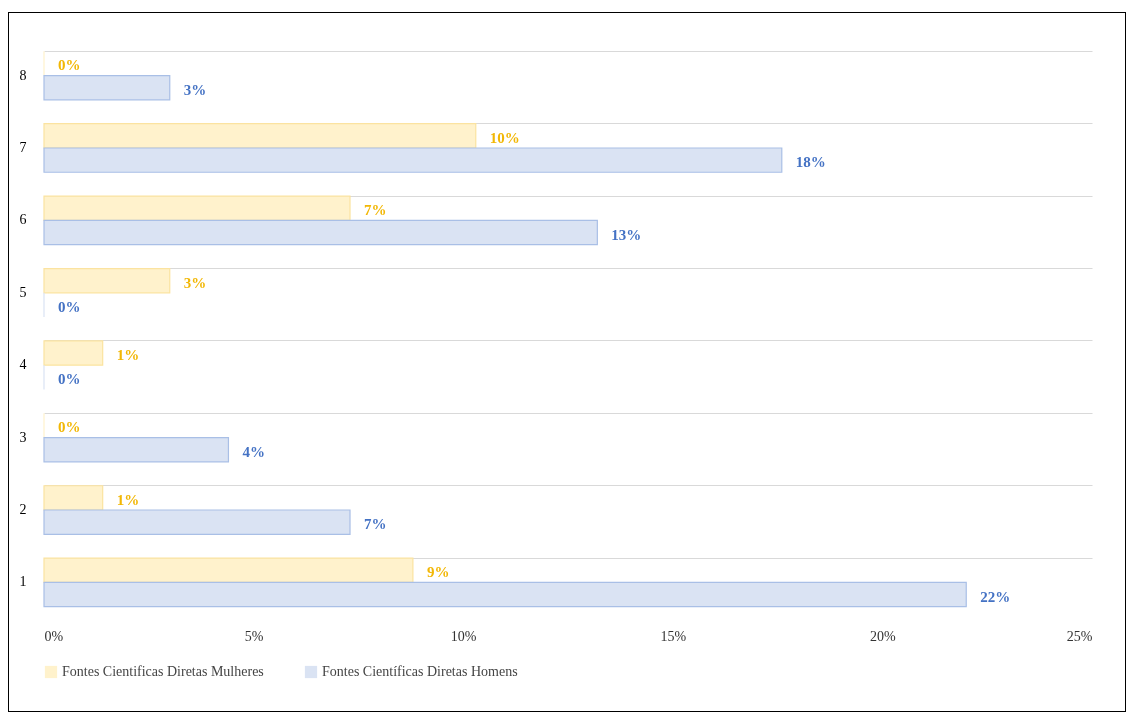 The width and height of the screenshot is (1135, 717). What do you see at coordinates (254, 636) in the screenshot?
I see `x-tick-label: 5%` at bounding box center [254, 636].